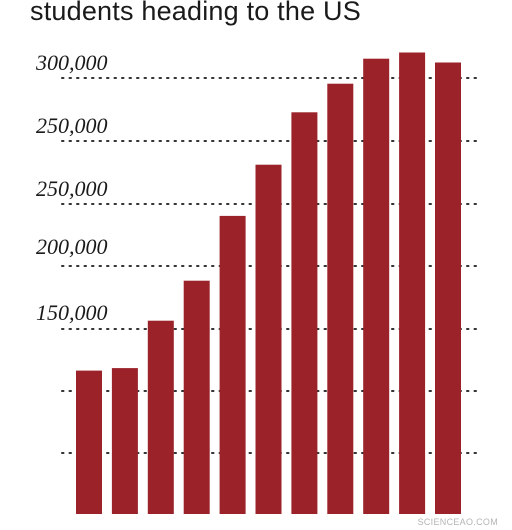 The width and height of the screenshot is (512, 530). What do you see at coordinates (195, 13) in the screenshot?
I see `chart-title: students heading to the US` at bounding box center [195, 13].